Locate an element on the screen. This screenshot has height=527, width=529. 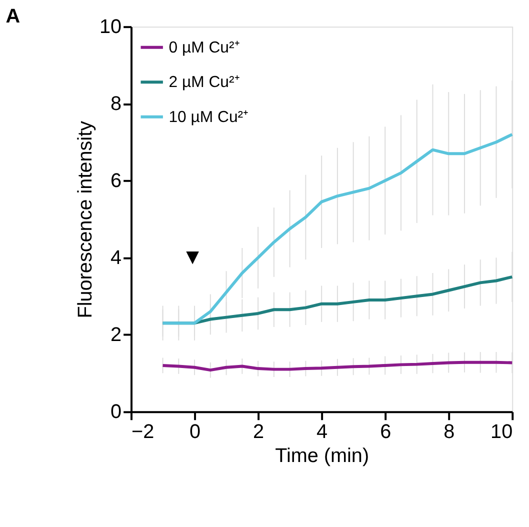
annotation: ▼ is located at coordinates (193, 256).